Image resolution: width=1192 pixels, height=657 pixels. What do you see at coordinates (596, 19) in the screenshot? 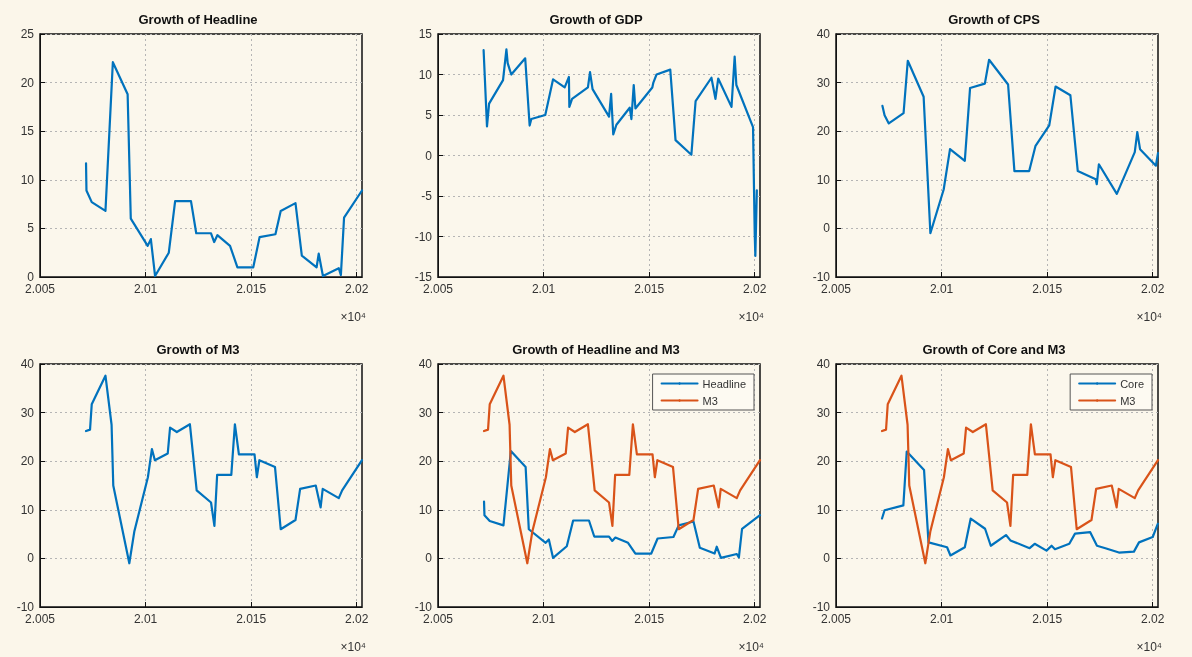
I see `chart-title: Growth of GDP` at bounding box center [596, 19].